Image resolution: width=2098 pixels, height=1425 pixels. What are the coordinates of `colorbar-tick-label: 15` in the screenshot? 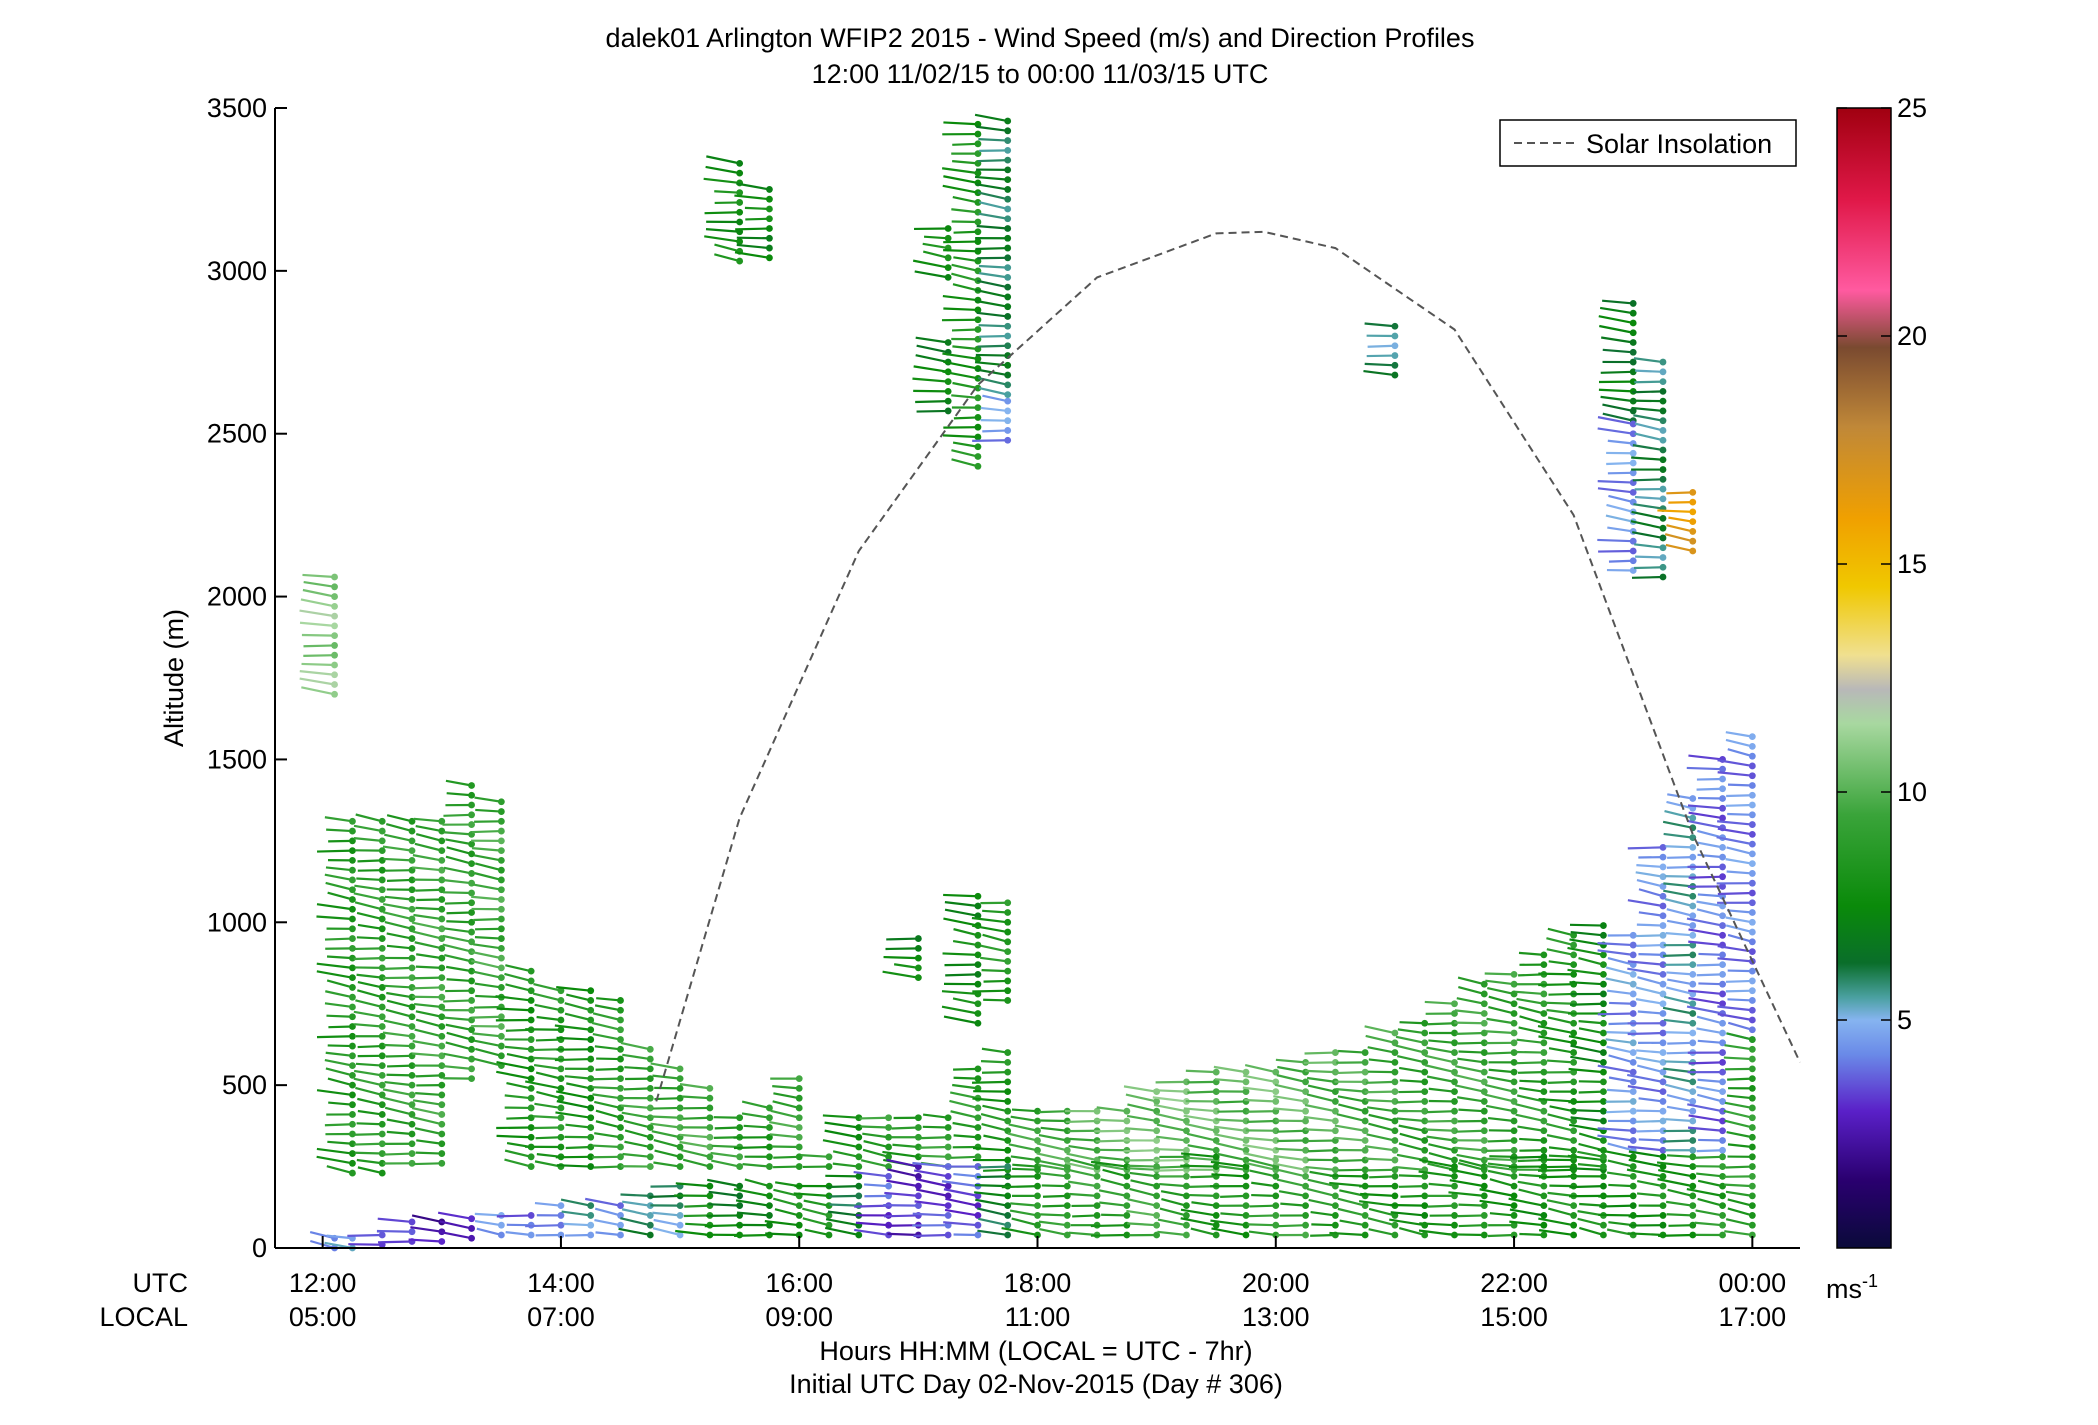 It's located at (1912, 564).